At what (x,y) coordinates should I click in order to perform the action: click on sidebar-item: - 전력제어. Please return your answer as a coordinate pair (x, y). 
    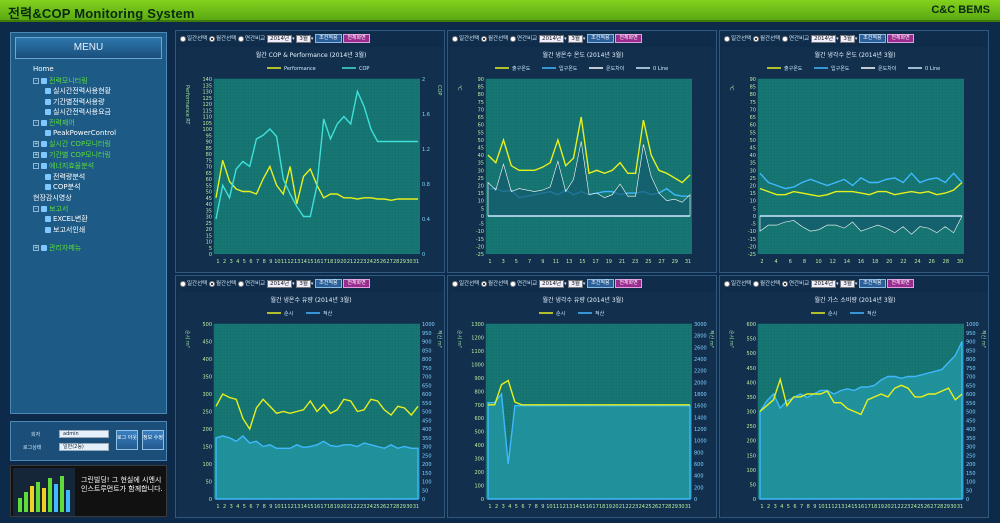
    Looking at the image, I should click on (54, 123).